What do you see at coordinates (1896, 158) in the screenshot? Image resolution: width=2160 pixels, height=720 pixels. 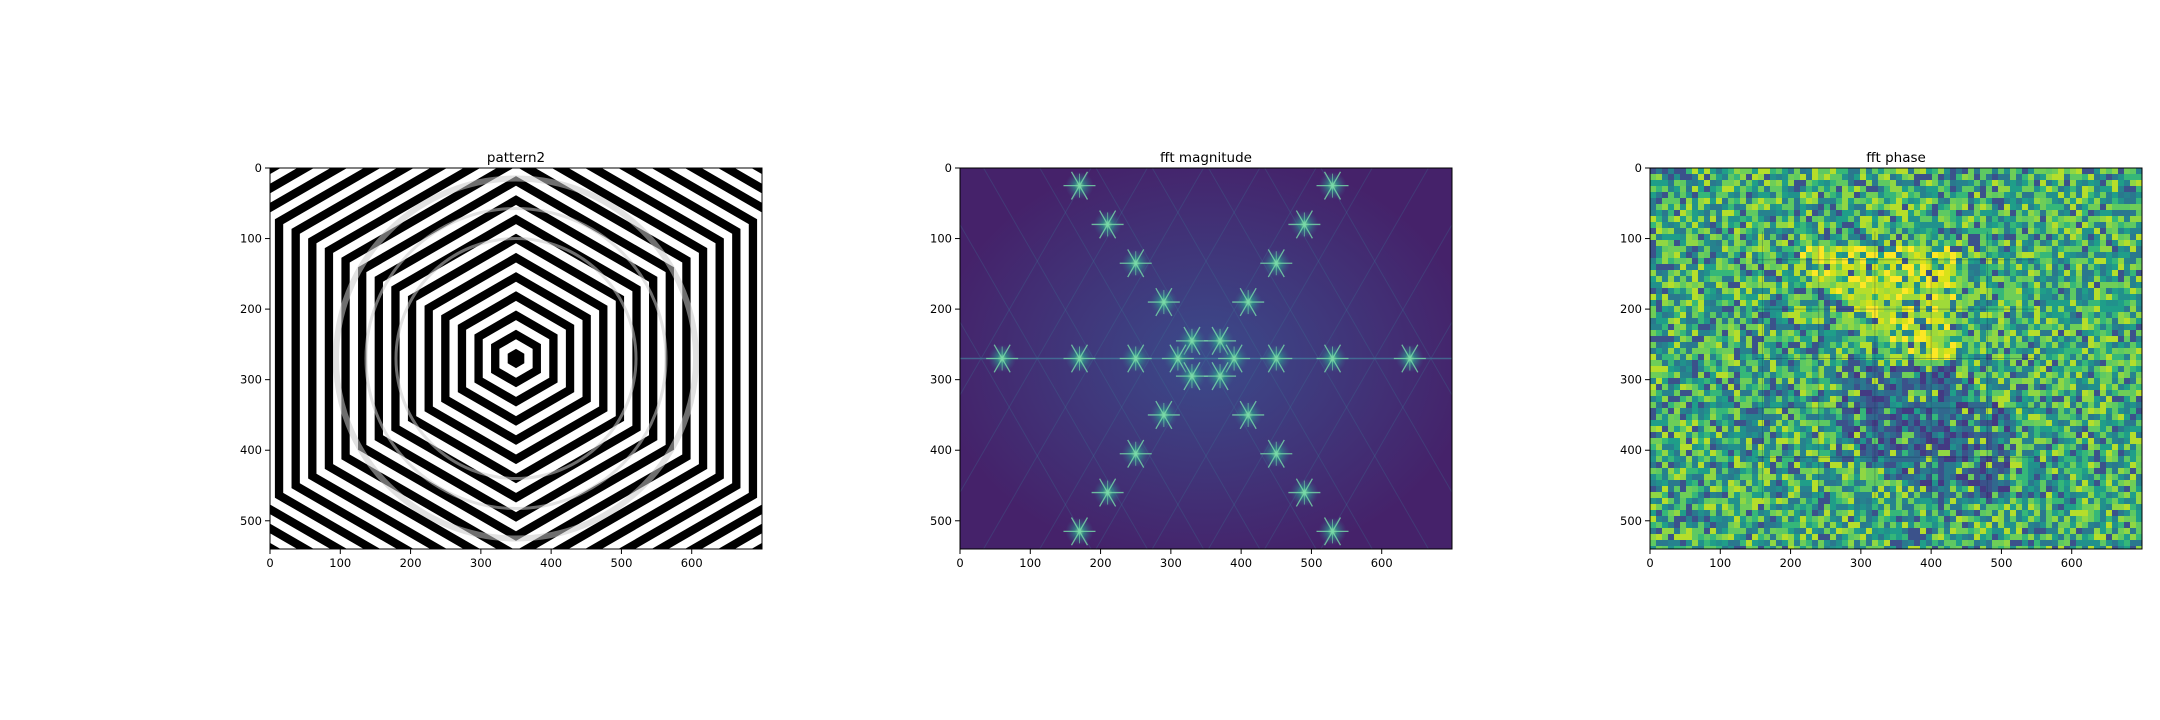 I see `chart-title: fft phase` at bounding box center [1896, 158].